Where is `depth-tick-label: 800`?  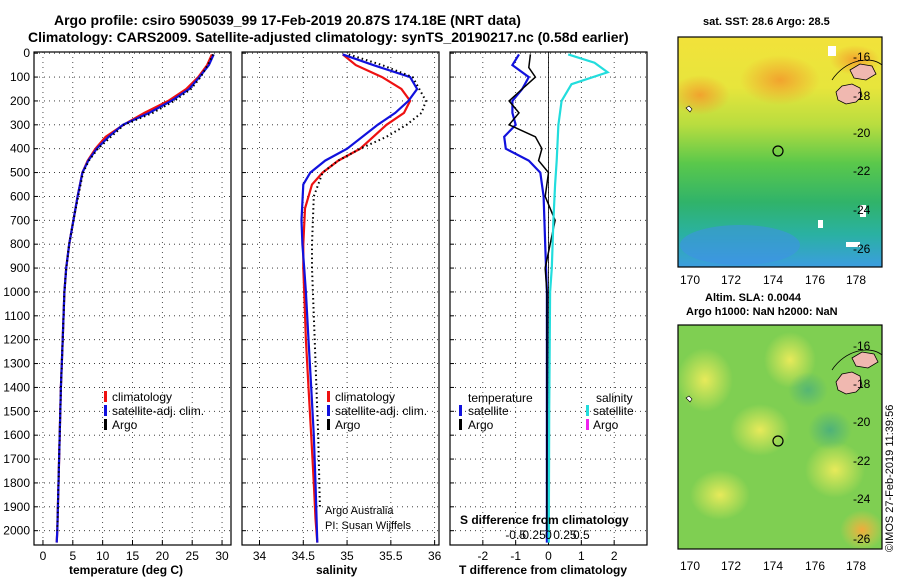
depth-tick-label: 800 is located at coordinates (20, 244).